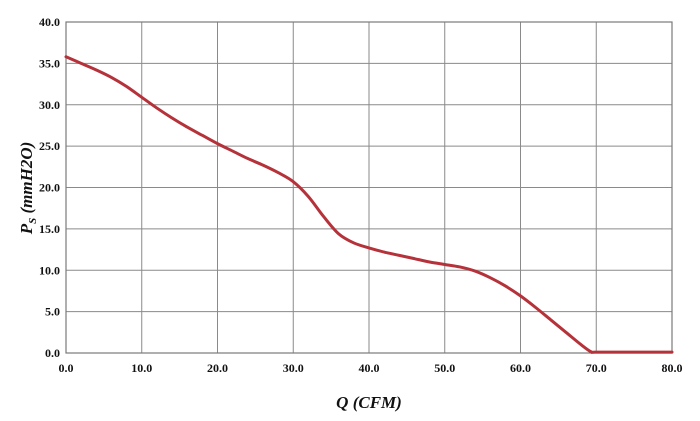  Describe the element at coordinates (26, 180) in the screenshot. I see `y-axis-title-unit: (mmH2O)` at that location.